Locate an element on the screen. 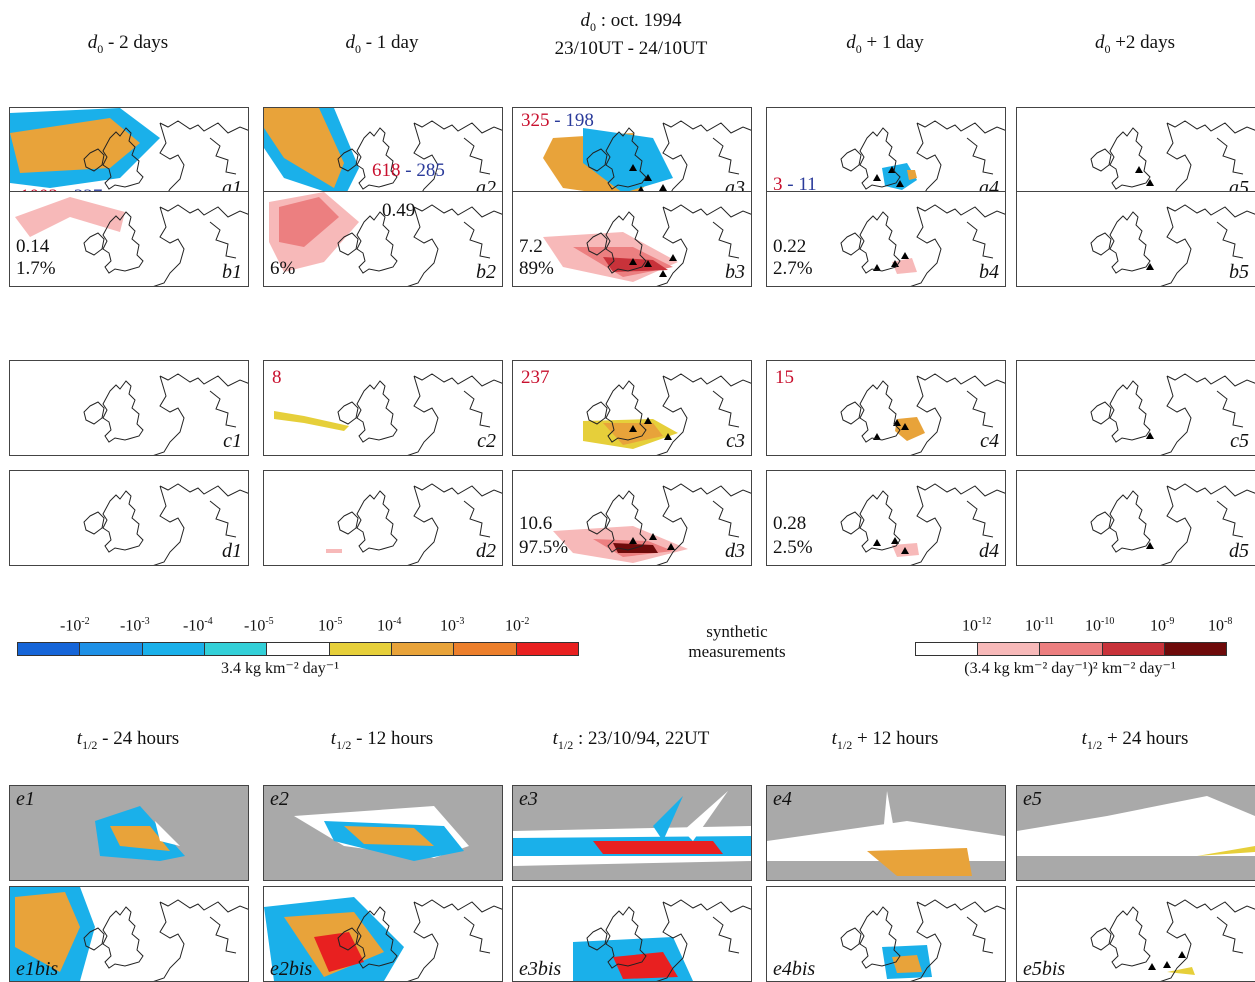  panel-label: e1bis is located at coordinates (37, 969).